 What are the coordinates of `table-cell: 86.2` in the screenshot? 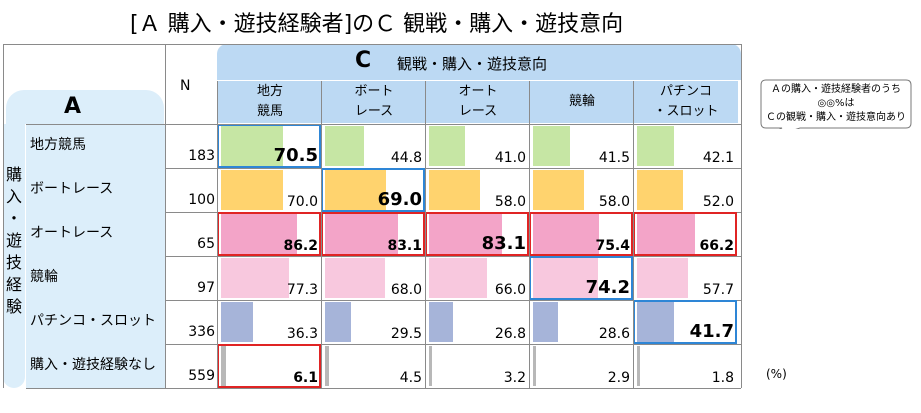 It's located at (269, 234).